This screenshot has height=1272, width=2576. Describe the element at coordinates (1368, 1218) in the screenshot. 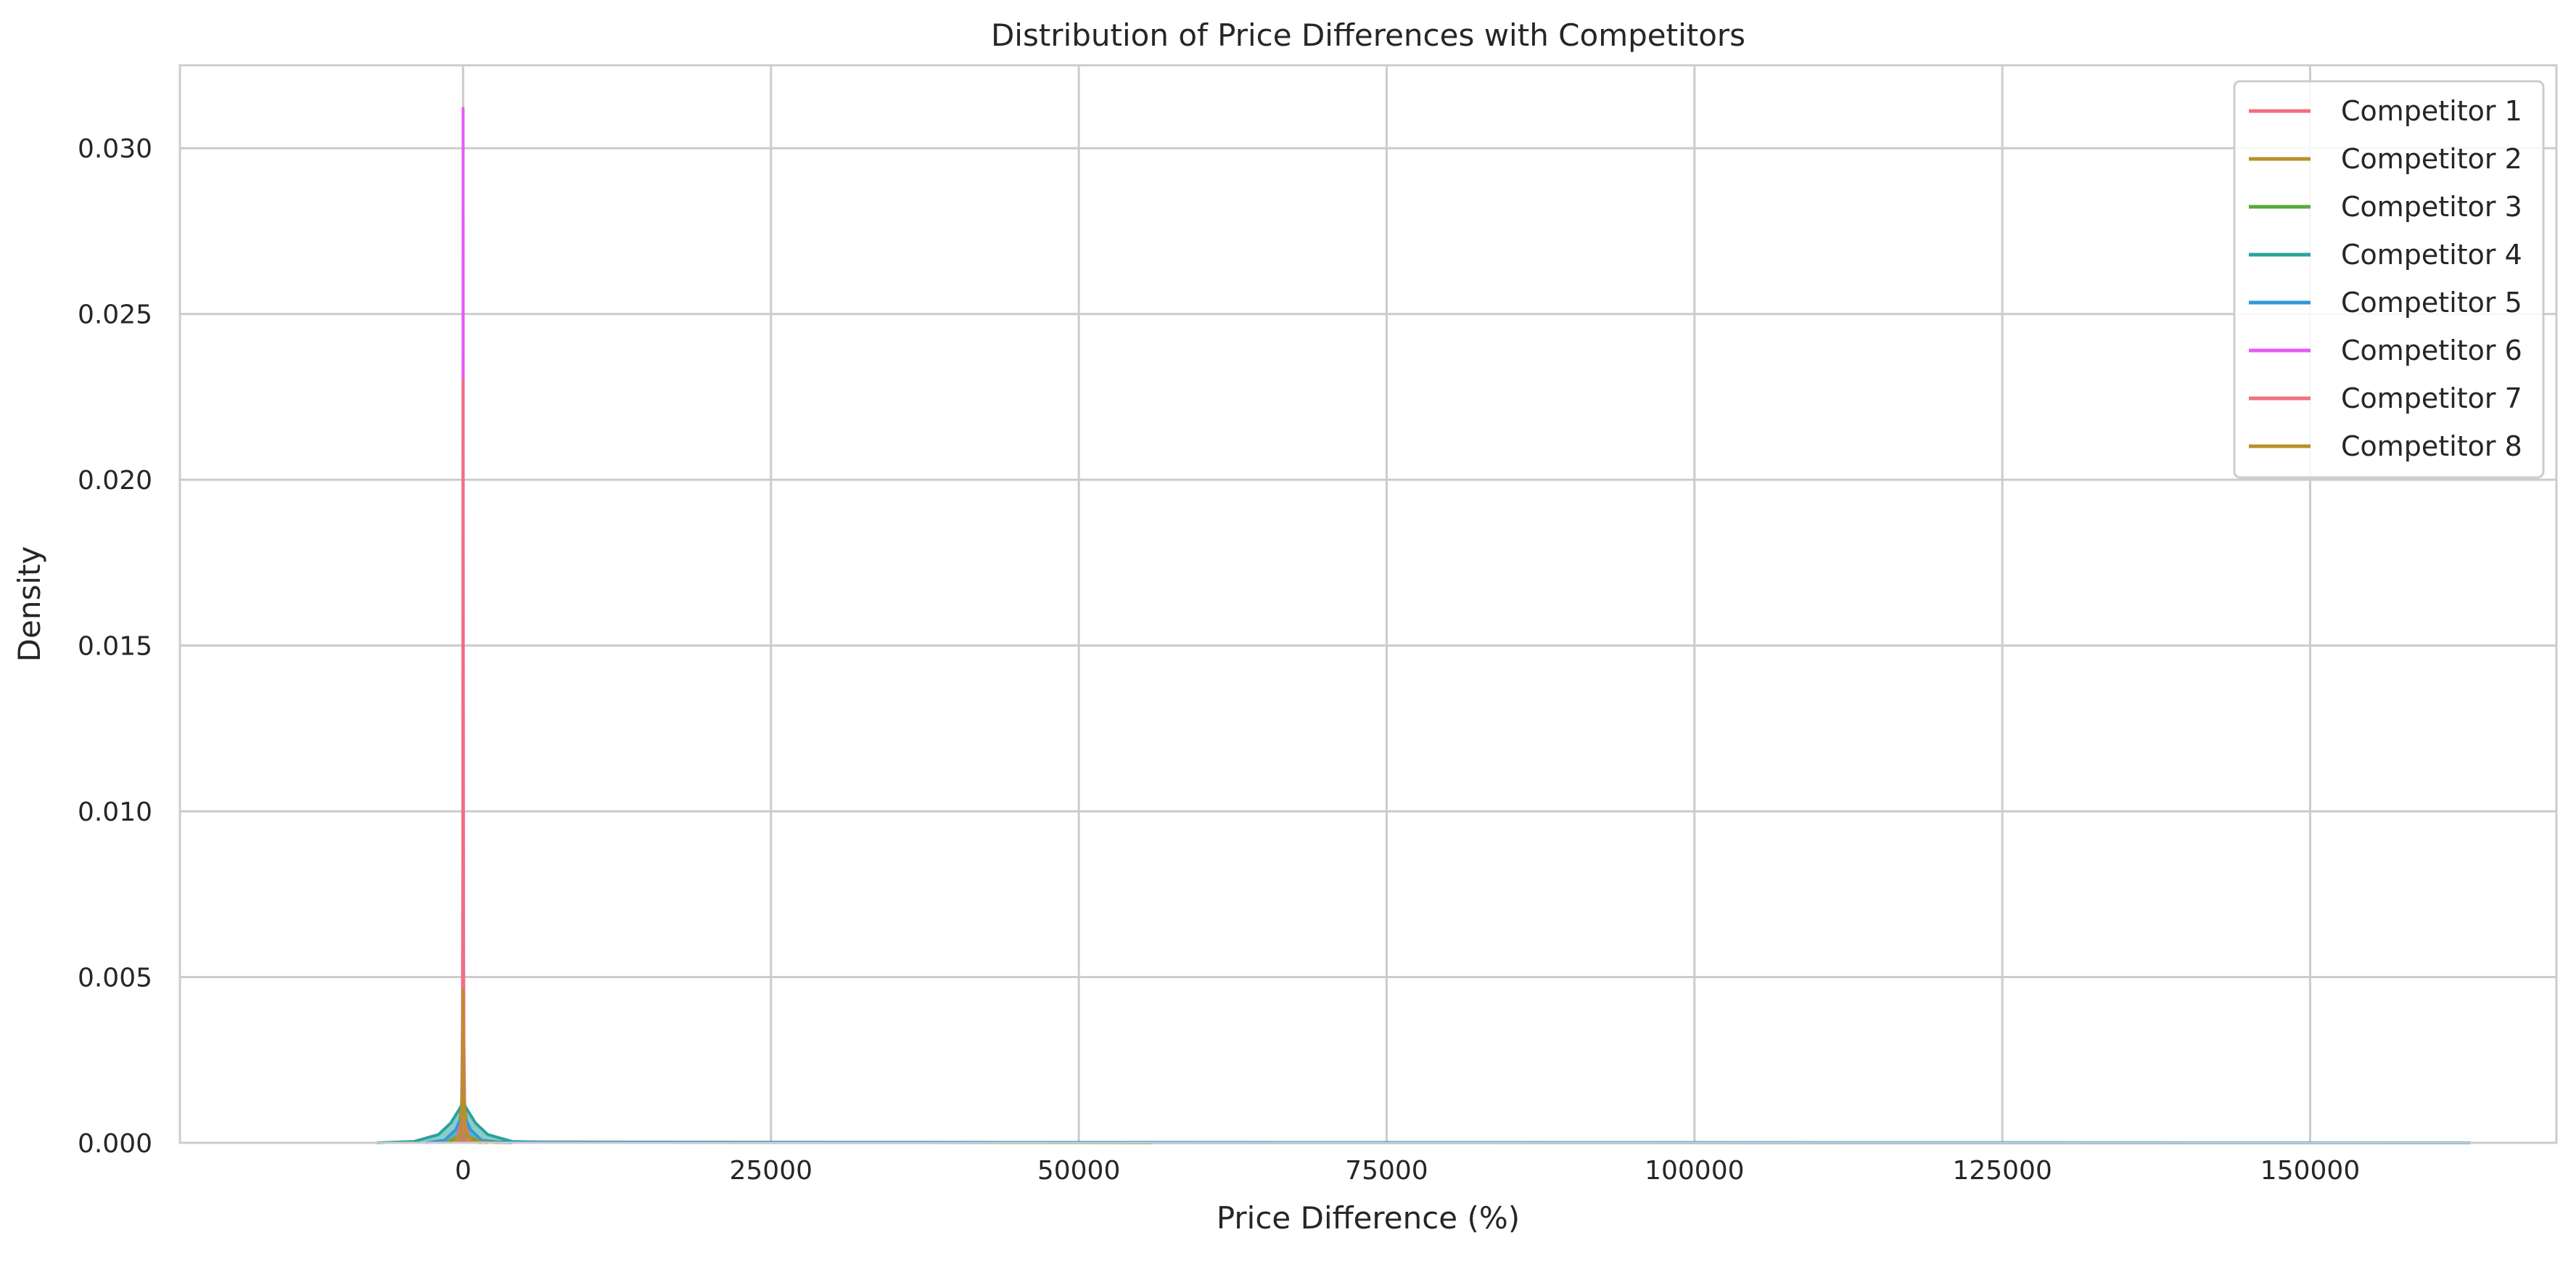

I see `x-axis-label: Price Difference (%)` at that location.